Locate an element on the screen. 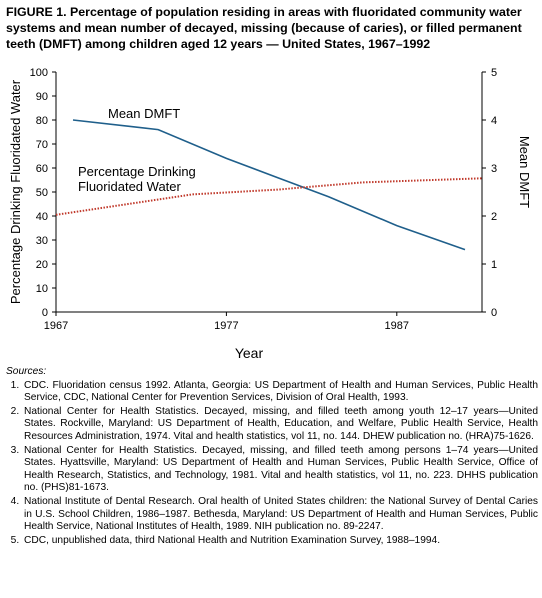 The width and height of the screenshot is (542, 598). left-tick-label: 40 is located at coordinates (42, 217).